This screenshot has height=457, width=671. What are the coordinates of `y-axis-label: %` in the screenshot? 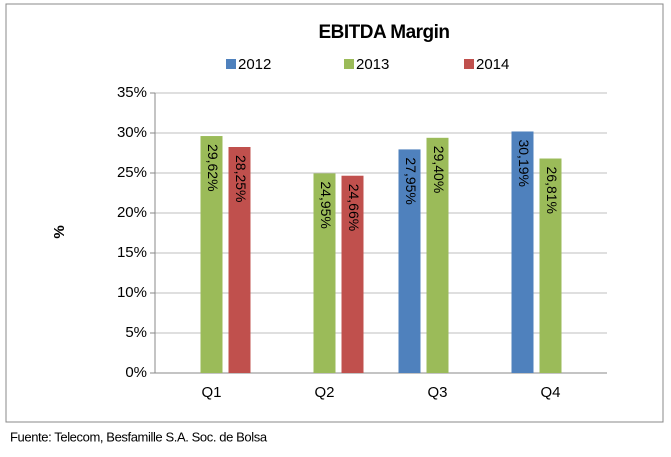 It's located at (59, 231).